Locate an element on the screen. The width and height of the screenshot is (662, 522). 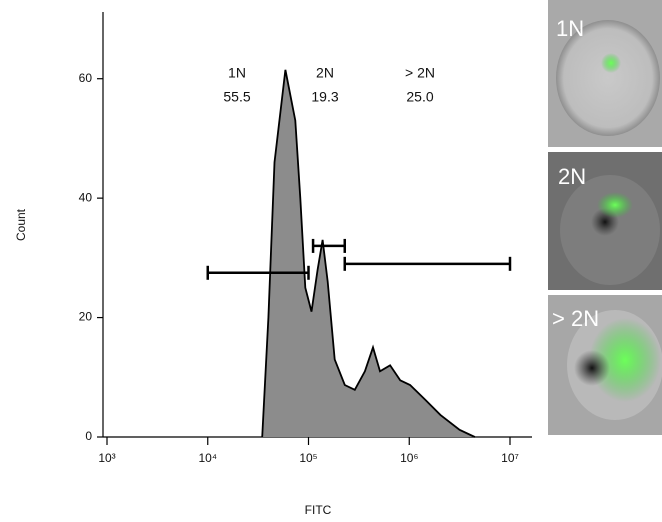
x-tick-label: 10⁶ is located at coordinates (409, 458).